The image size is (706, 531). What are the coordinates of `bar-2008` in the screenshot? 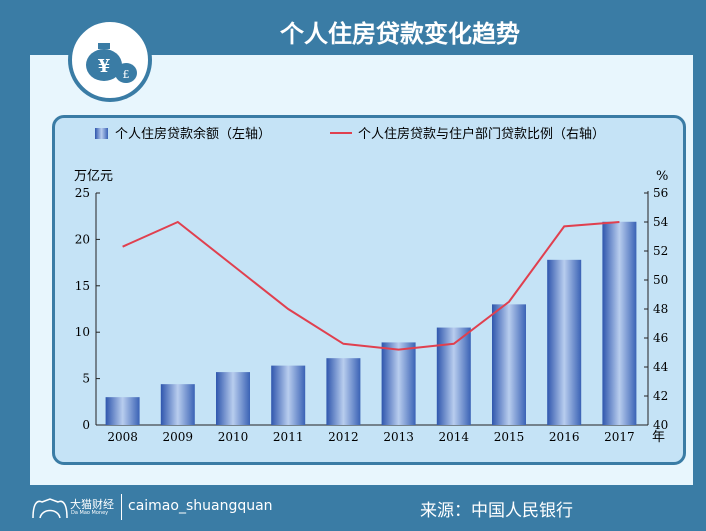 It's located at (122, 411).